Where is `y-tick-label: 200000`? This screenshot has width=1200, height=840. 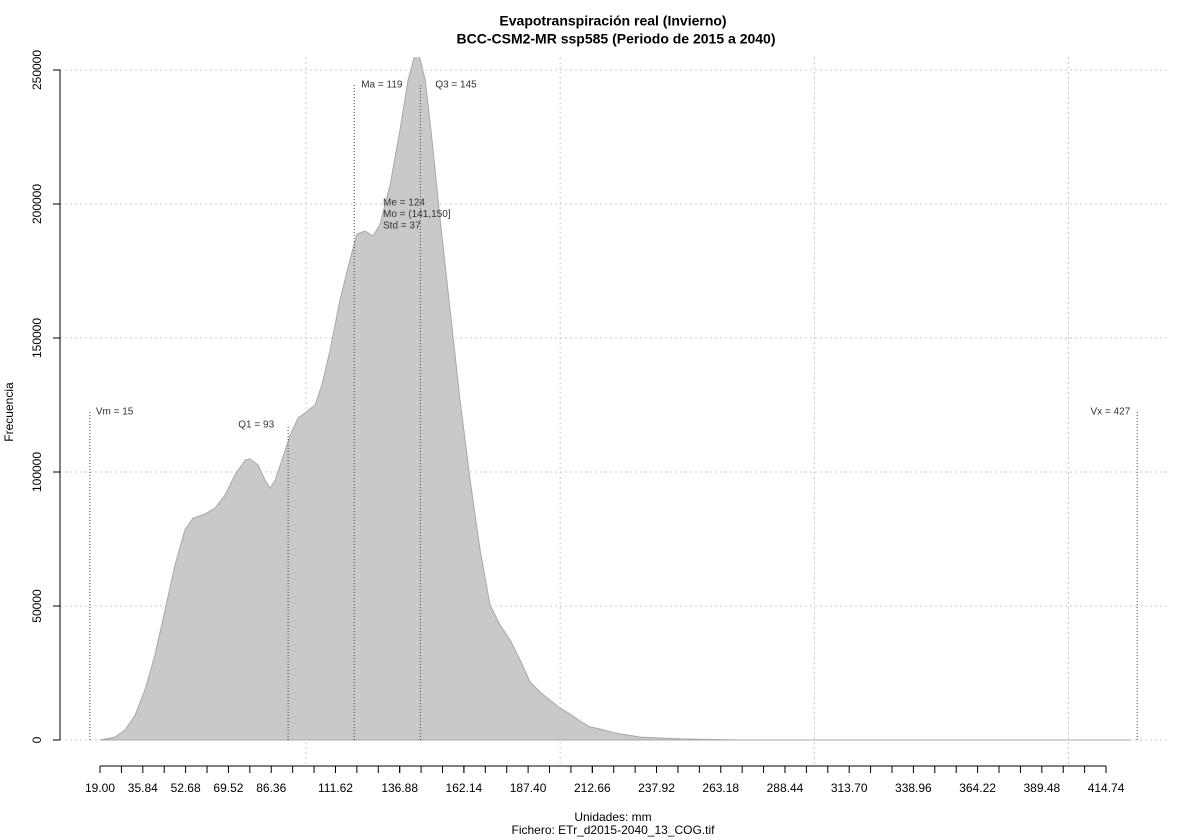 y-tick-label: 200000 is located at coordinates (37, 204).